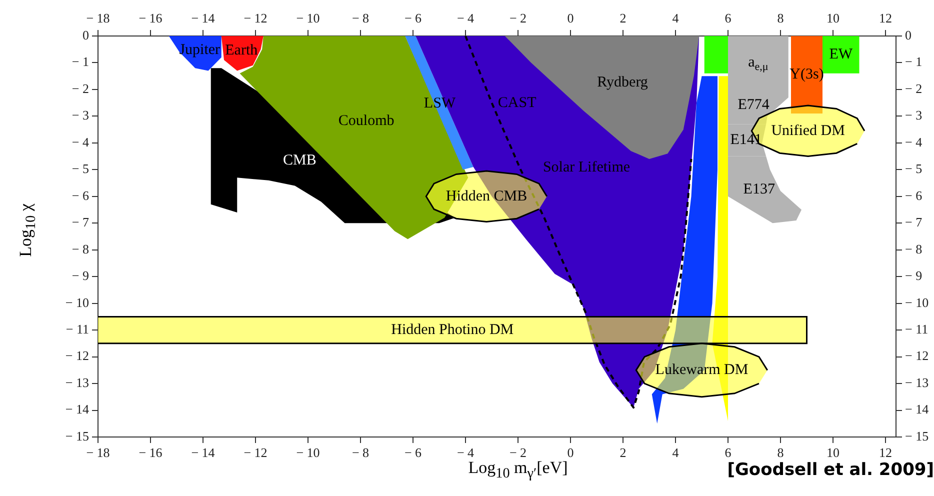  Describe the element at coordinates (299, 160) in the screenshot. I see `series-label: CMB` at that location.